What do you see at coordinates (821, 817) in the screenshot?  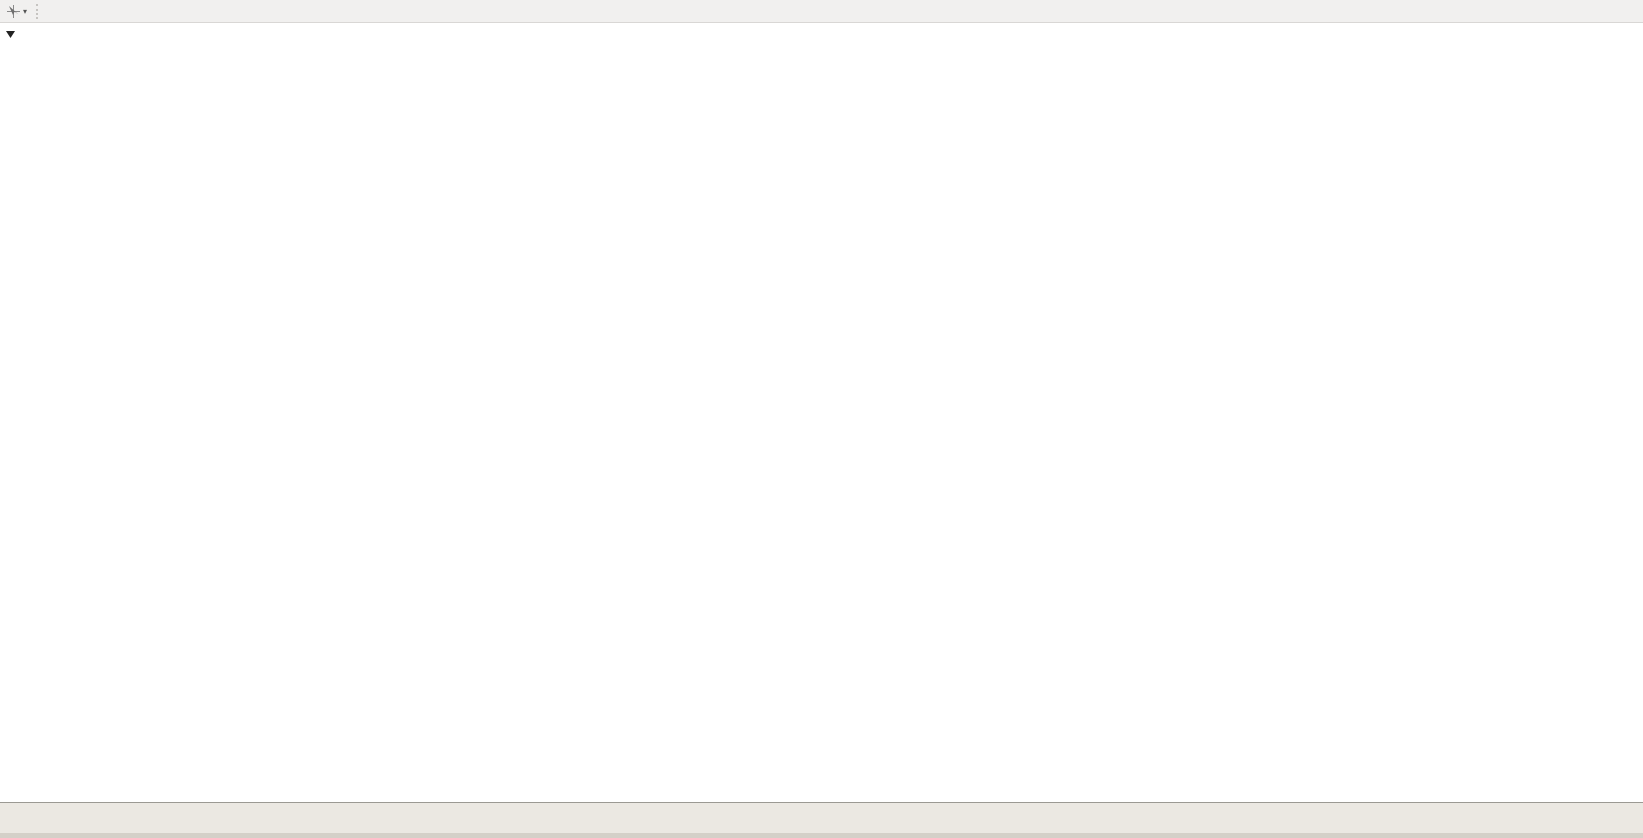 I see `chart-tab-bar` at bounding box center [821, 817].